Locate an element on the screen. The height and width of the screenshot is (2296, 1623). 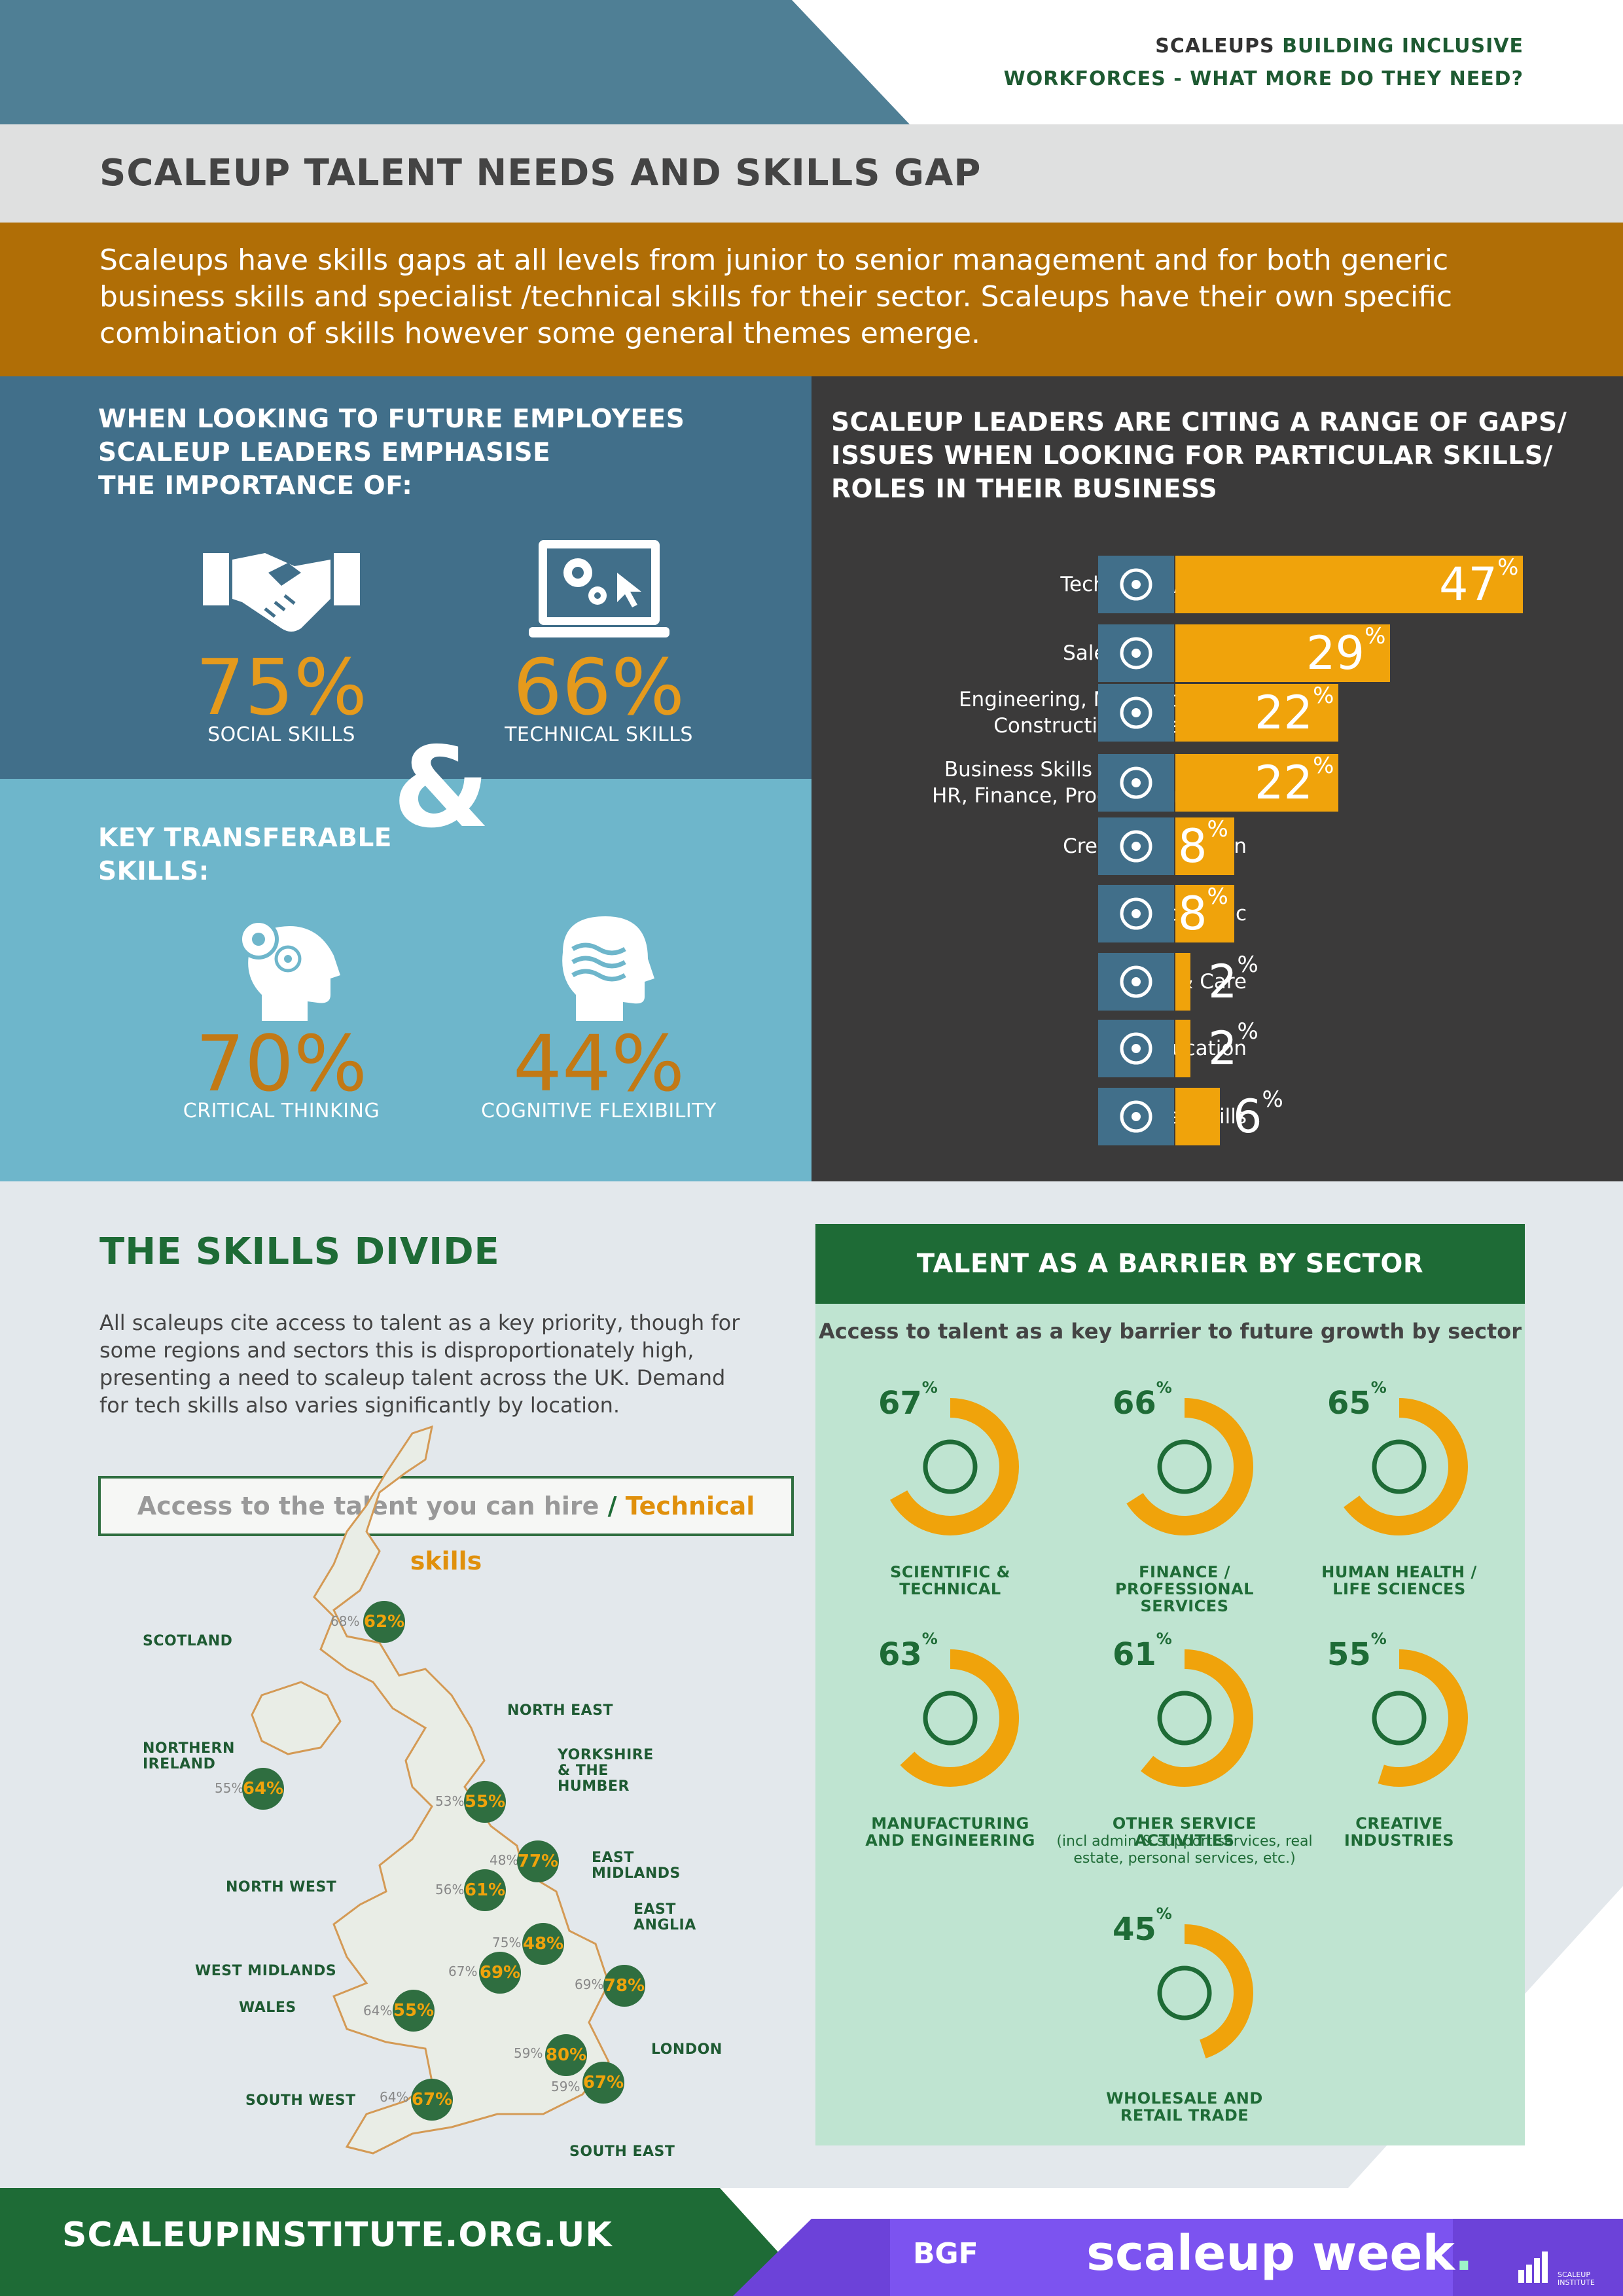
sector-heading: TALENT AS A BARRIER BY SECTOR is located at coordinates (1170, 1264).